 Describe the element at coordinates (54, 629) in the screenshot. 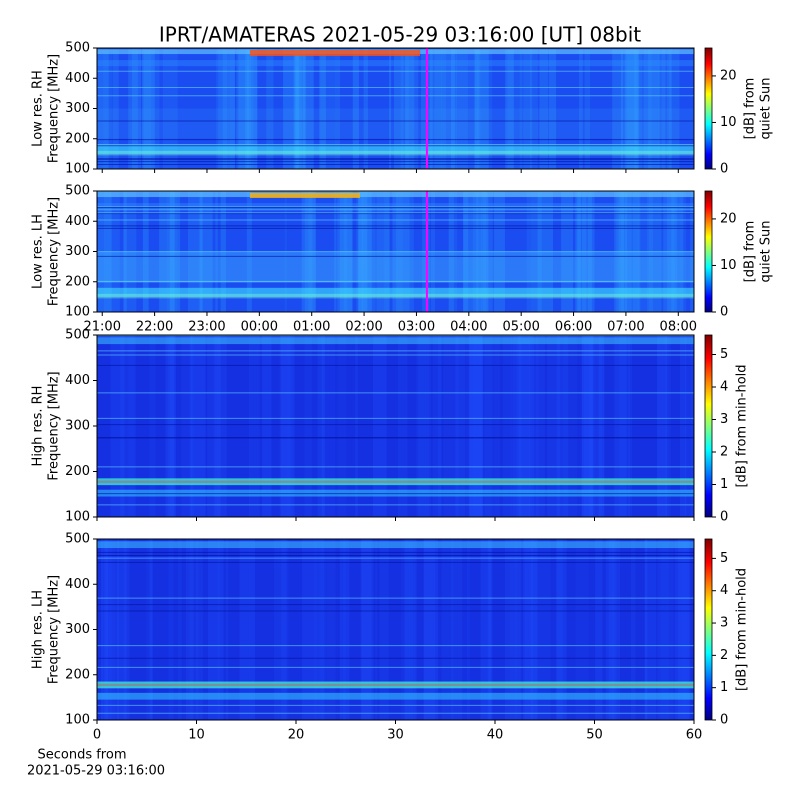

I see `y-axis-label: Frequency [MHz]` at that location.